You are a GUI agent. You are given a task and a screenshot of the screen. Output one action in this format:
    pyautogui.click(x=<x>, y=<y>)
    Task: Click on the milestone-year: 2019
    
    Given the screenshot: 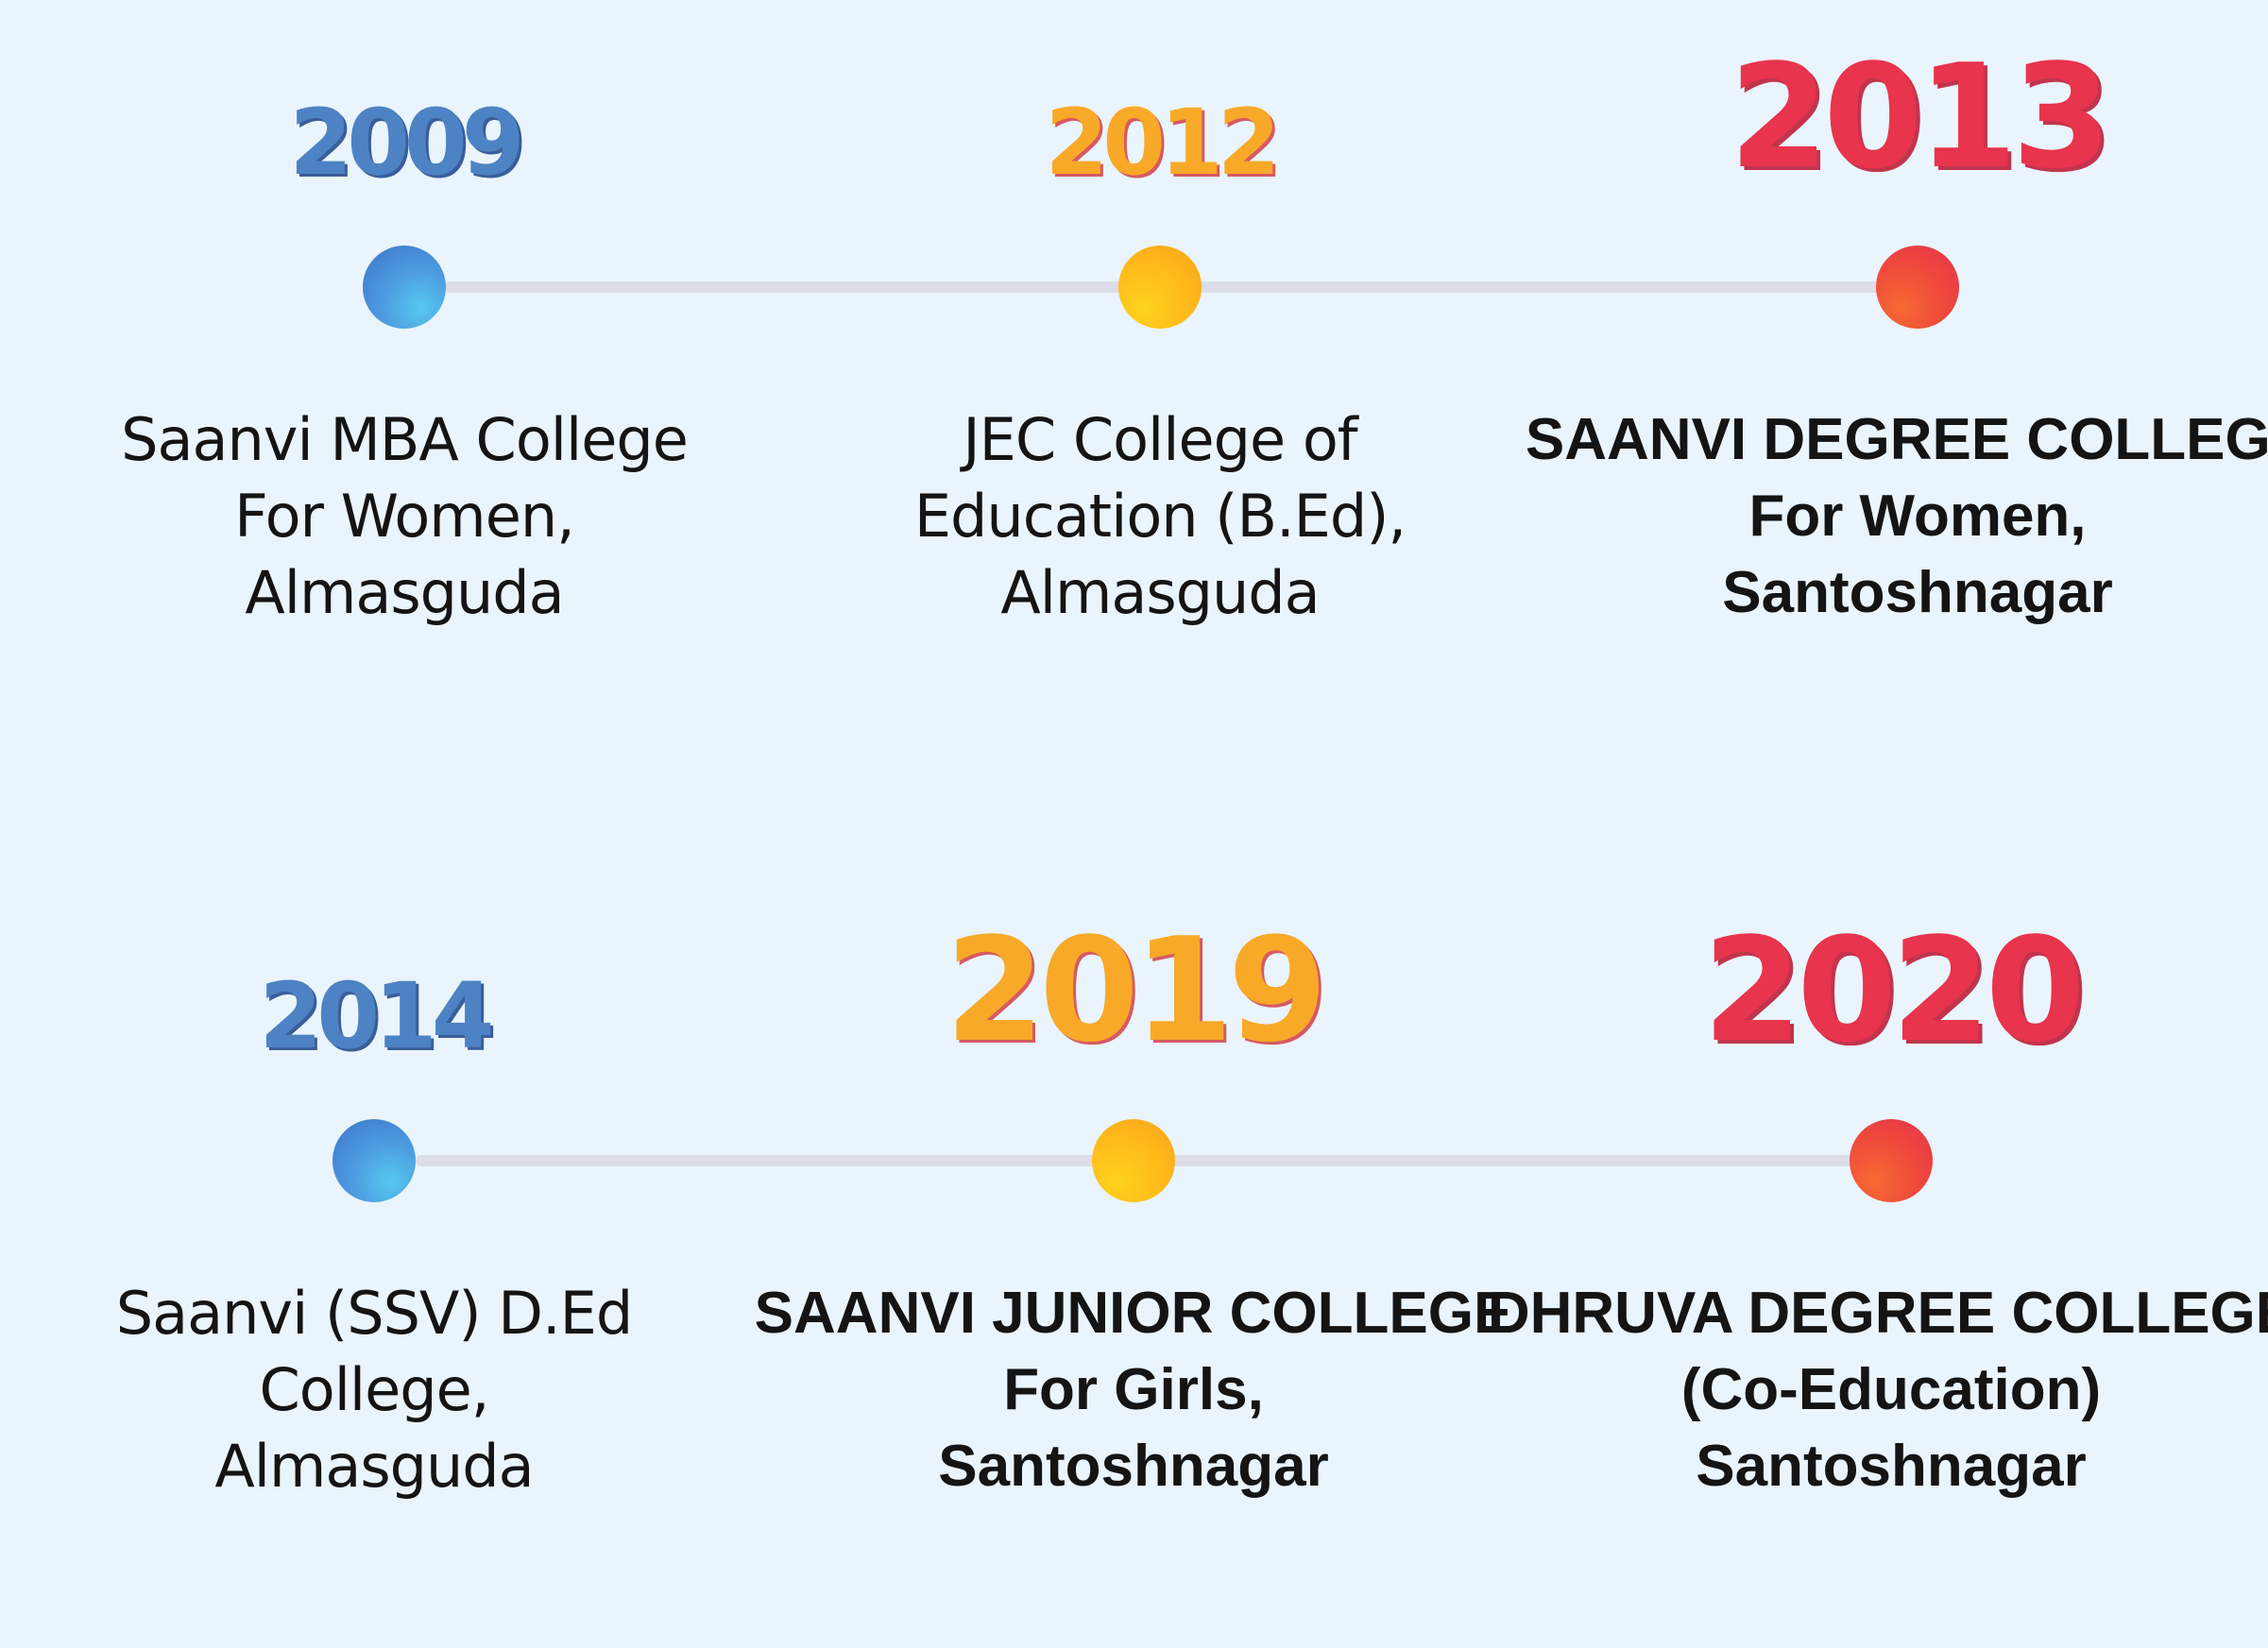 What is the action you would take?
    pyautogui.click(x=1136, y=990)
    